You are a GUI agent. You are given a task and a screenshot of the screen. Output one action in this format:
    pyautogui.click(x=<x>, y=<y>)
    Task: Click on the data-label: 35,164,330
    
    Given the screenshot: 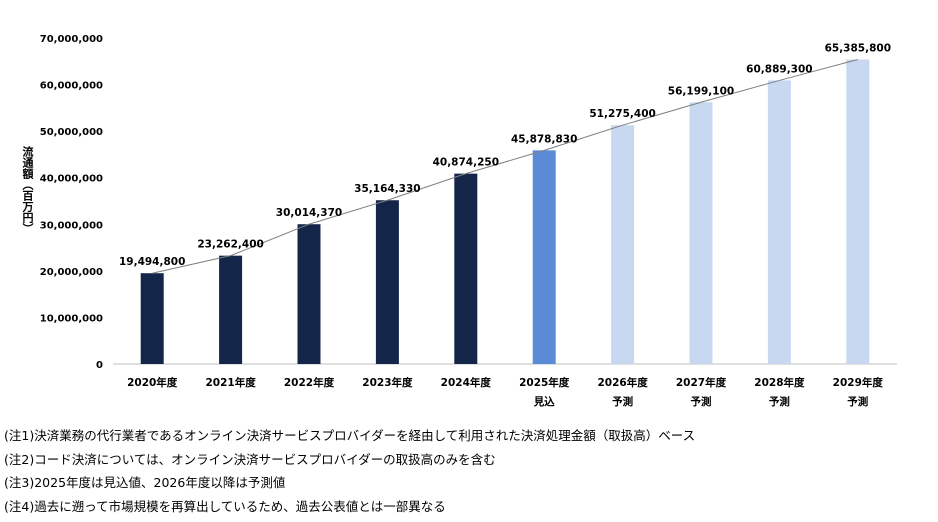 What is the action you would take?
    pyautogui.click(x=387, y=189)
    